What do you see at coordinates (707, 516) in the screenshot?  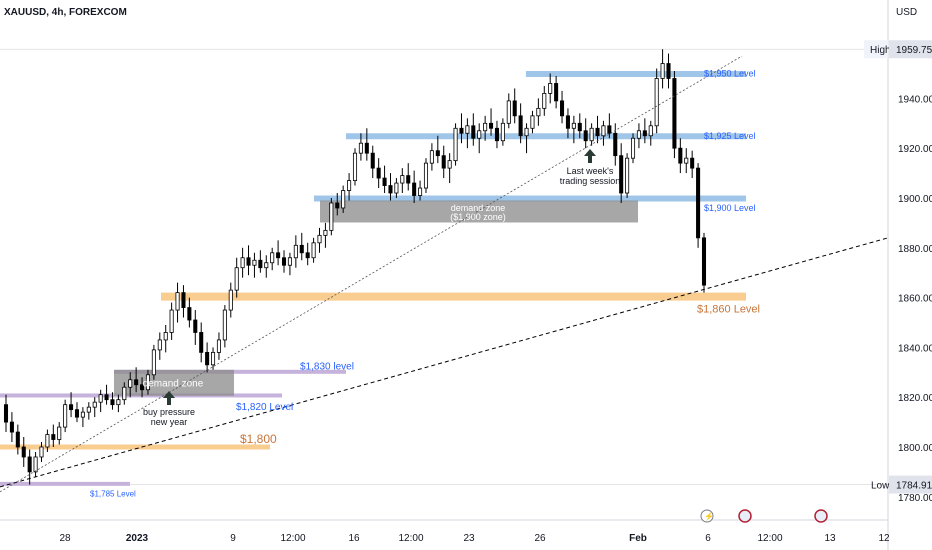 I see `lightning-icon` at bounding box center [707, 516].